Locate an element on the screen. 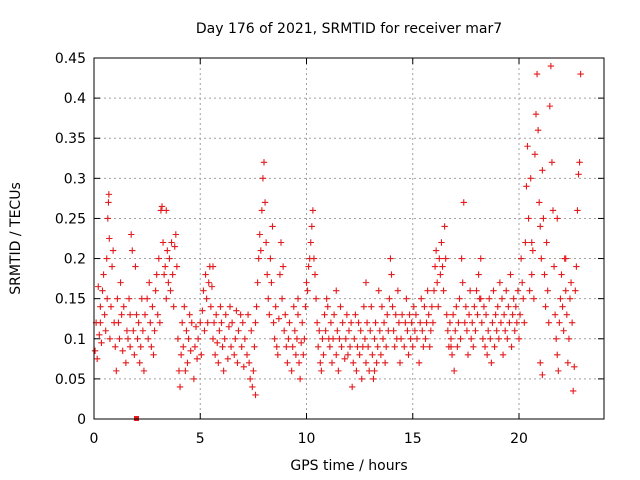 Image resolution: width=640 pixels, height=480 pixels. y-tick-label: 0.3 is located at coordinates (75, 179).